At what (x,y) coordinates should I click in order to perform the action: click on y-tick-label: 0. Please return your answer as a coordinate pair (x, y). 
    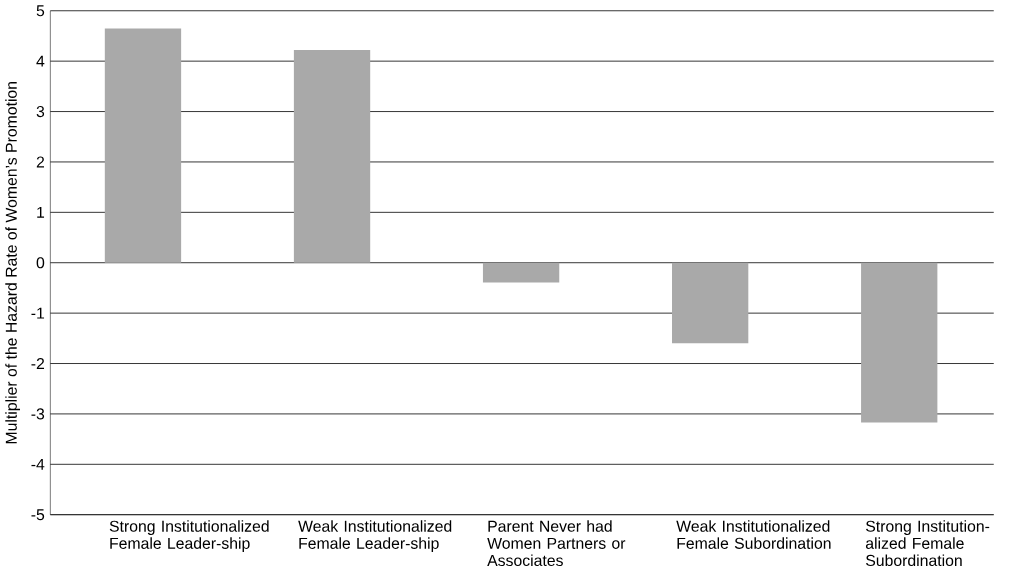
    Looking at the image, I should click on (40, 263).